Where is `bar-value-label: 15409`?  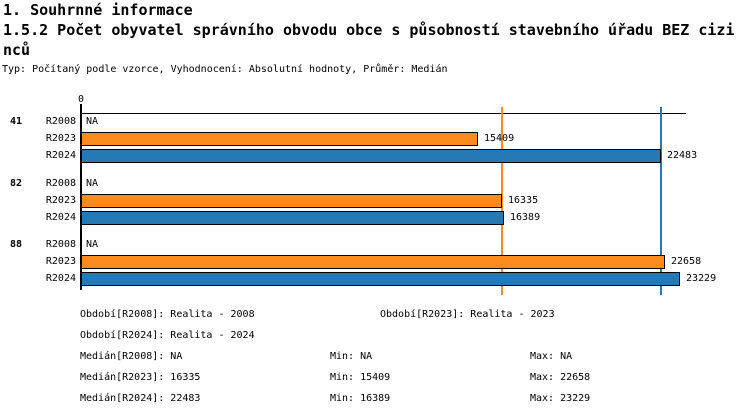 bar-value-label: 15409 is located at coordinates (499, 138).